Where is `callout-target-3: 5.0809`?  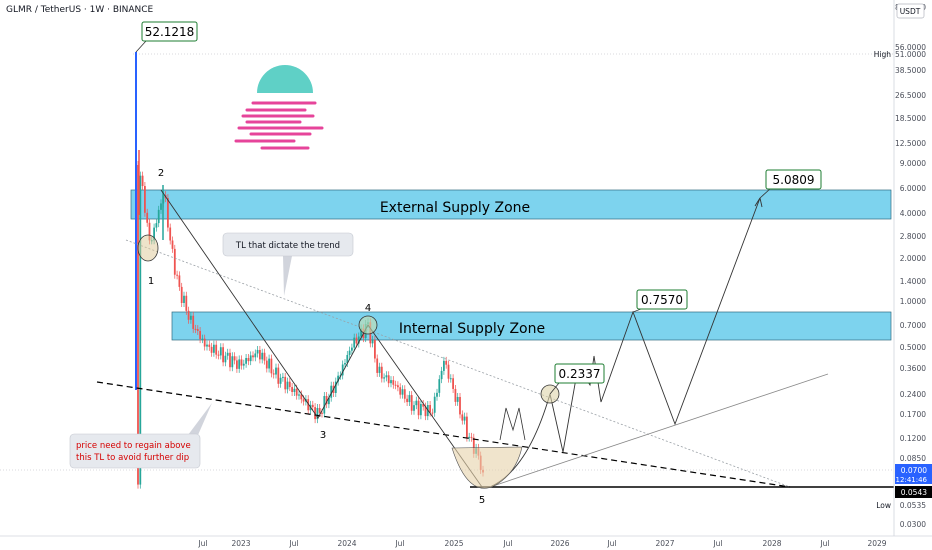
callout-target-3: 5.0809 is located at coordinates (790, 184).